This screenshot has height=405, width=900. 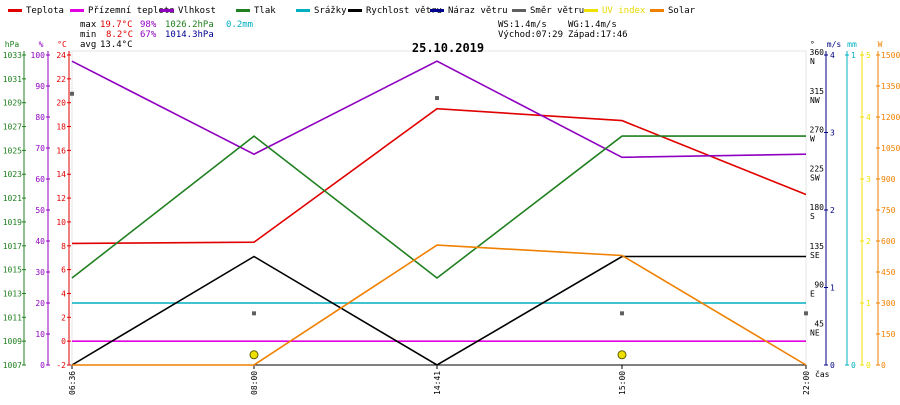 I want to click on stat-min-press: 1014.3hPa, so click(x=189, y=35).